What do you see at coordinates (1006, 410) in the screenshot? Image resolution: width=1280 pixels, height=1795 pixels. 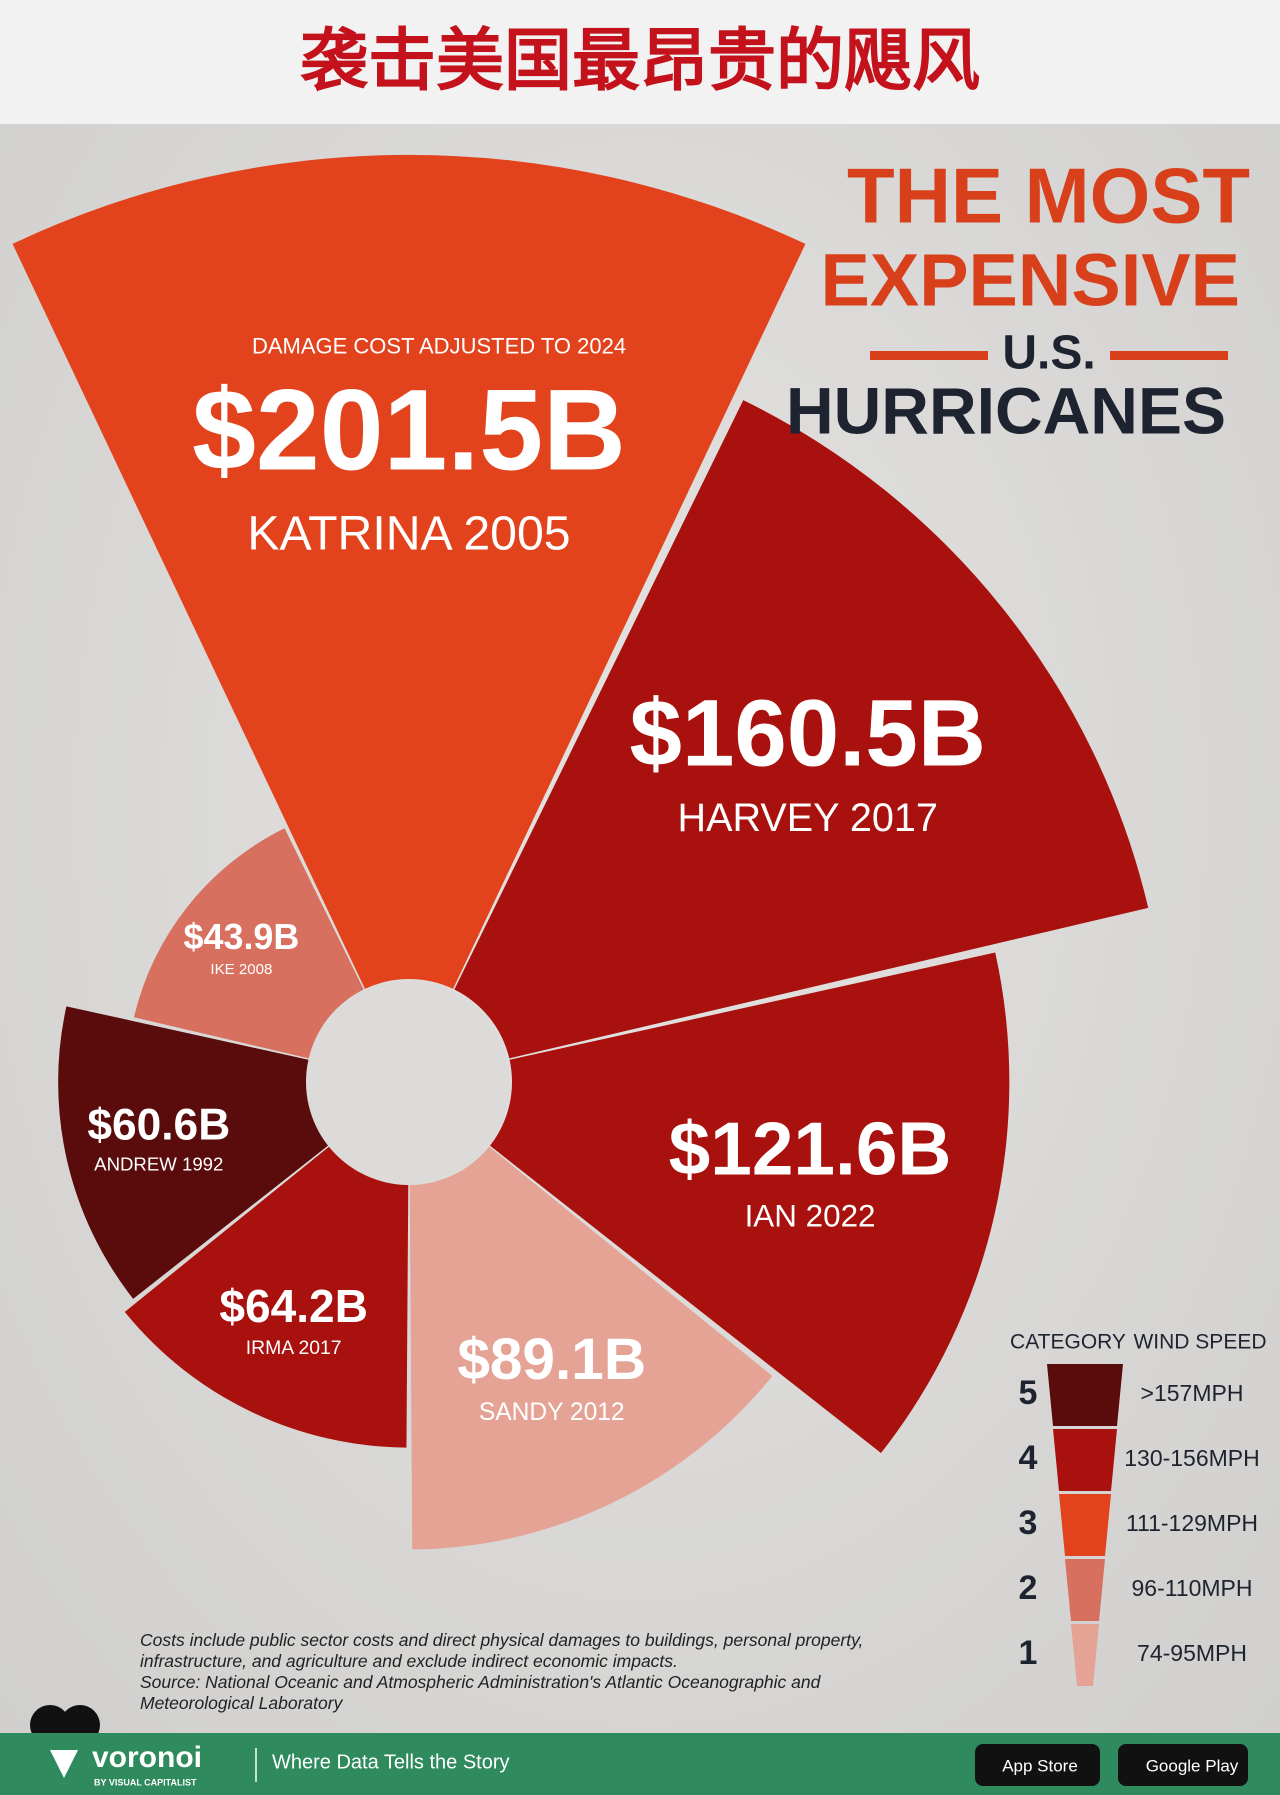 I see `title-line: HURRICANES` at bounding box center [1006, 410].